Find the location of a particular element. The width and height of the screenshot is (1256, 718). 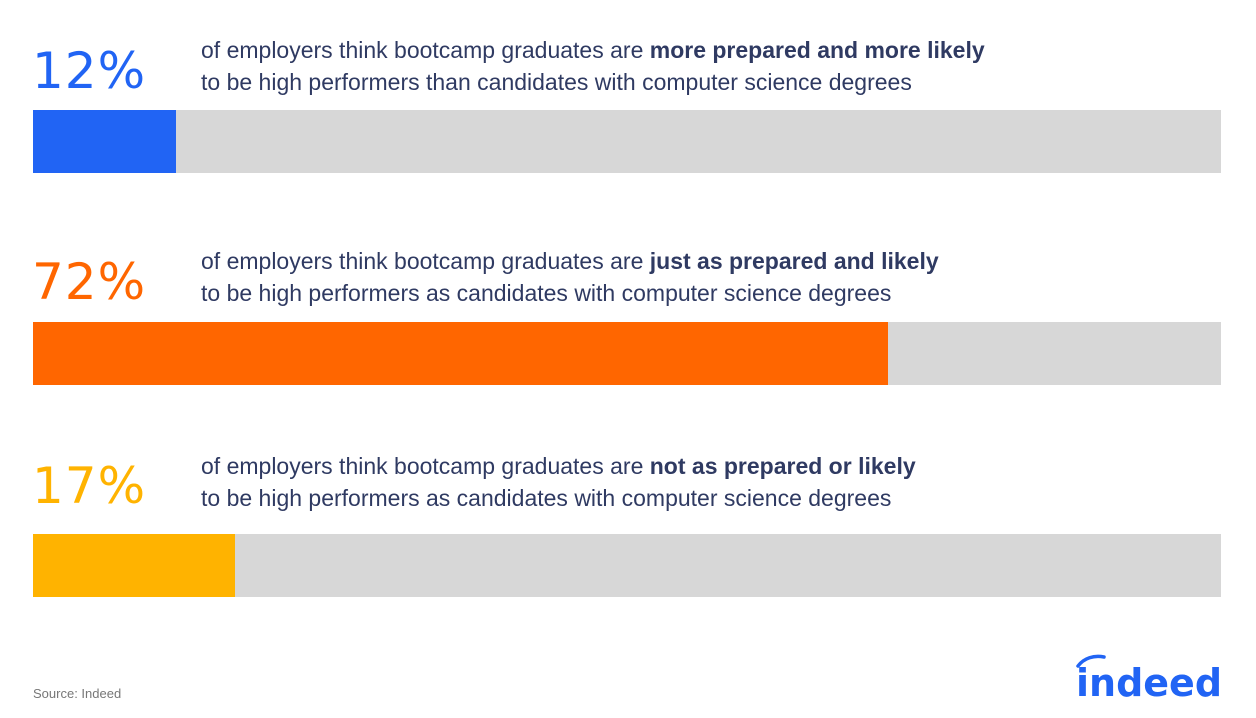

percent-label-1: 12% is located at coordinates (89, 71).